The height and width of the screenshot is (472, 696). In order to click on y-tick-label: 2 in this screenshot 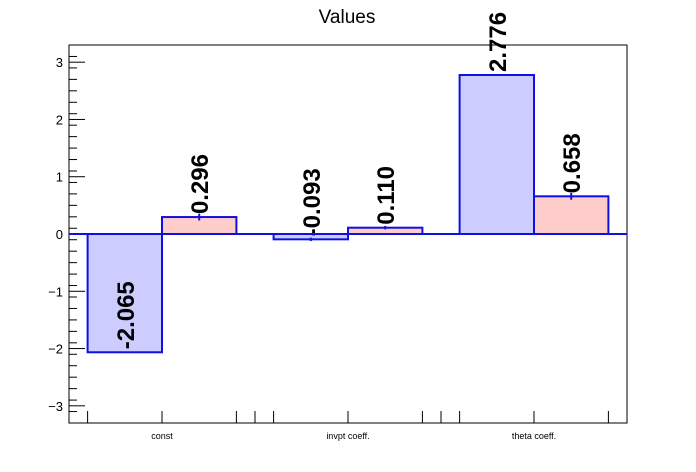, I will do `click(59, 119)`.